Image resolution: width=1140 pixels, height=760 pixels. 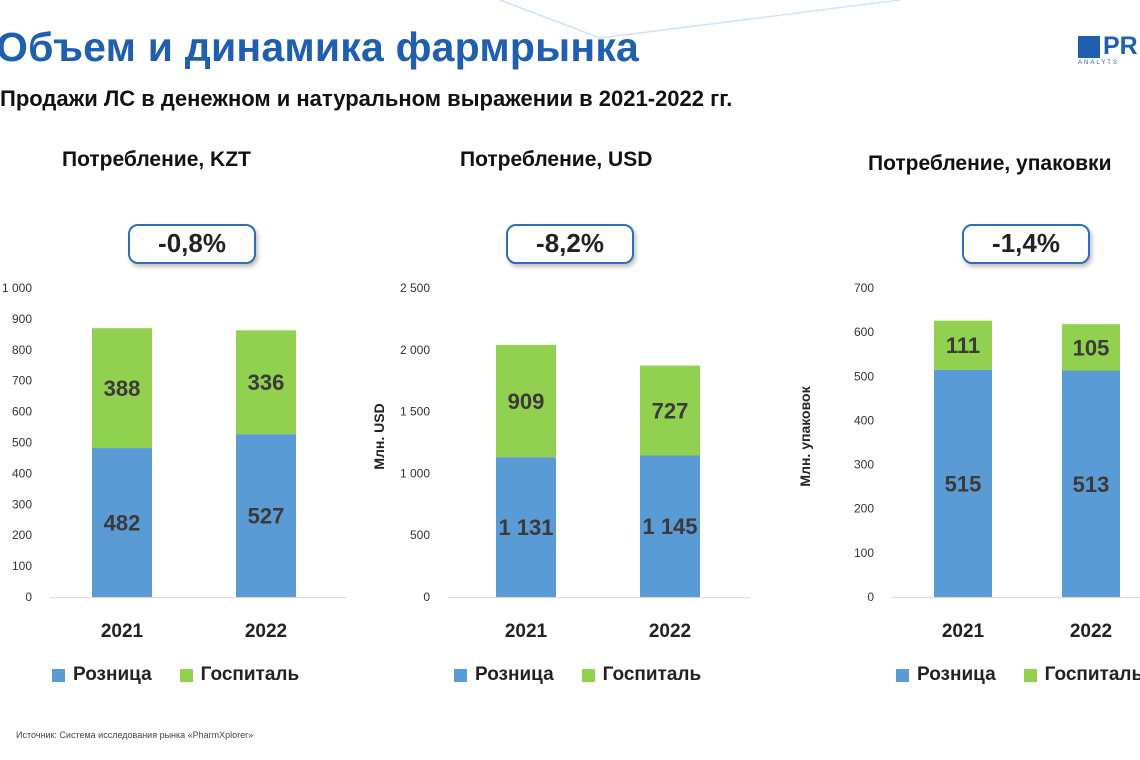 I want to click on decorative-lines, so click(x=700, y=19).